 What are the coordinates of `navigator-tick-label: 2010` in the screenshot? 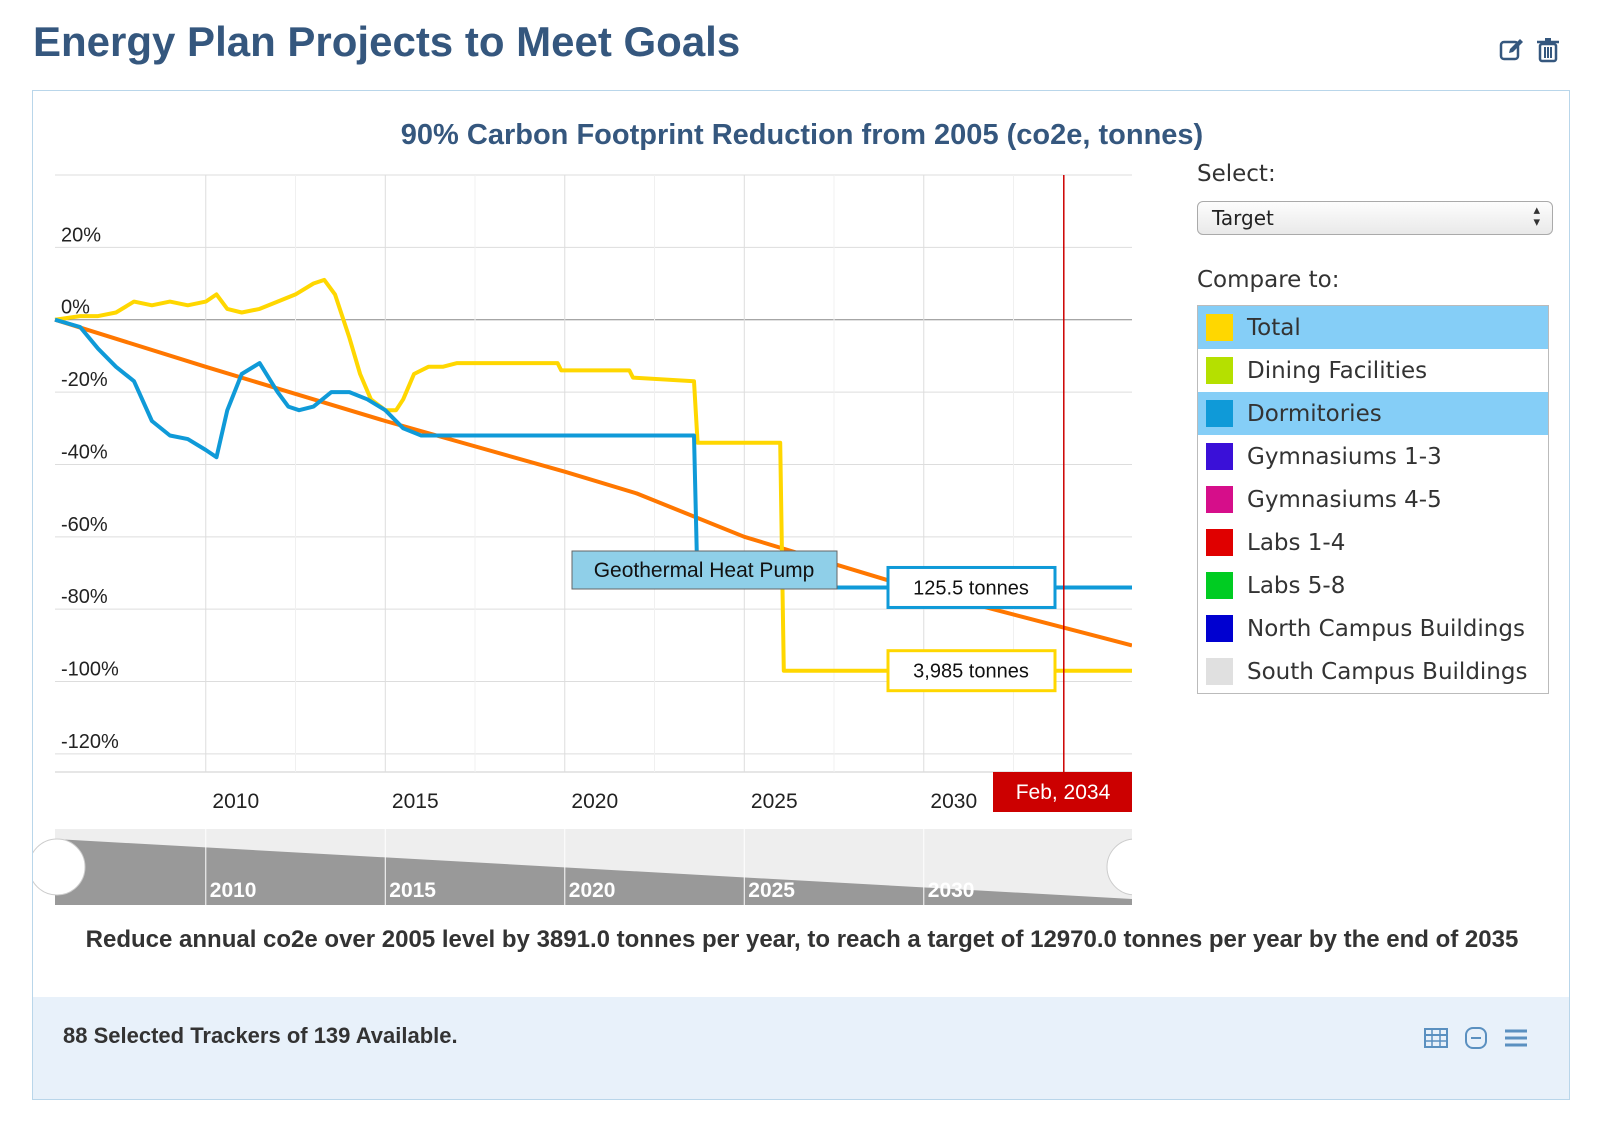 It's located at (233, 890).